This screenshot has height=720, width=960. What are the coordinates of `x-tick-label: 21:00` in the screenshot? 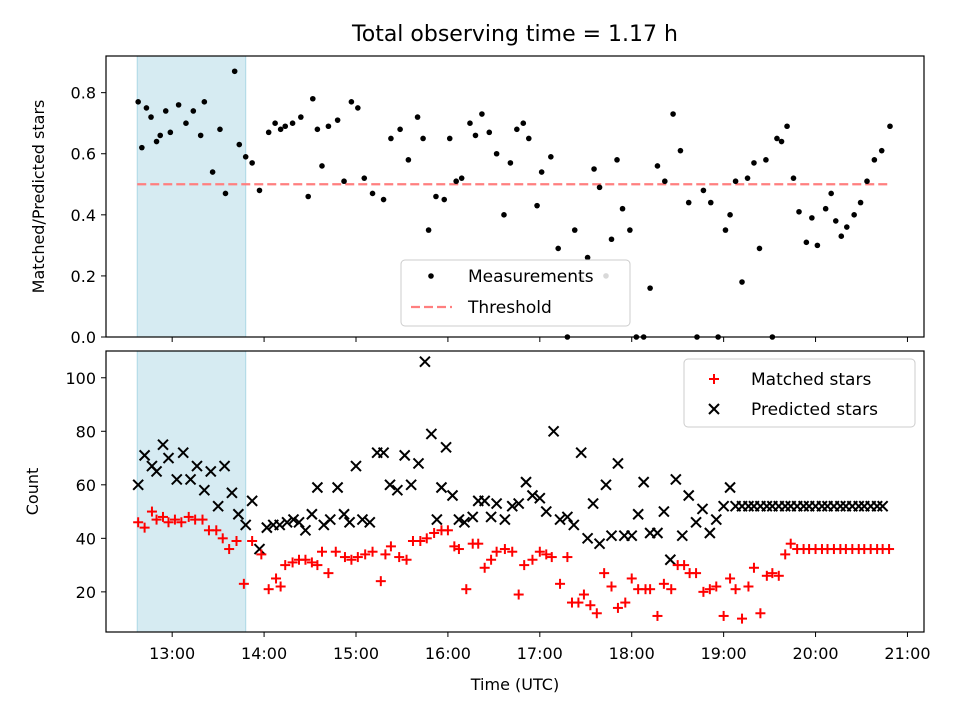 It's located at (907, 653).